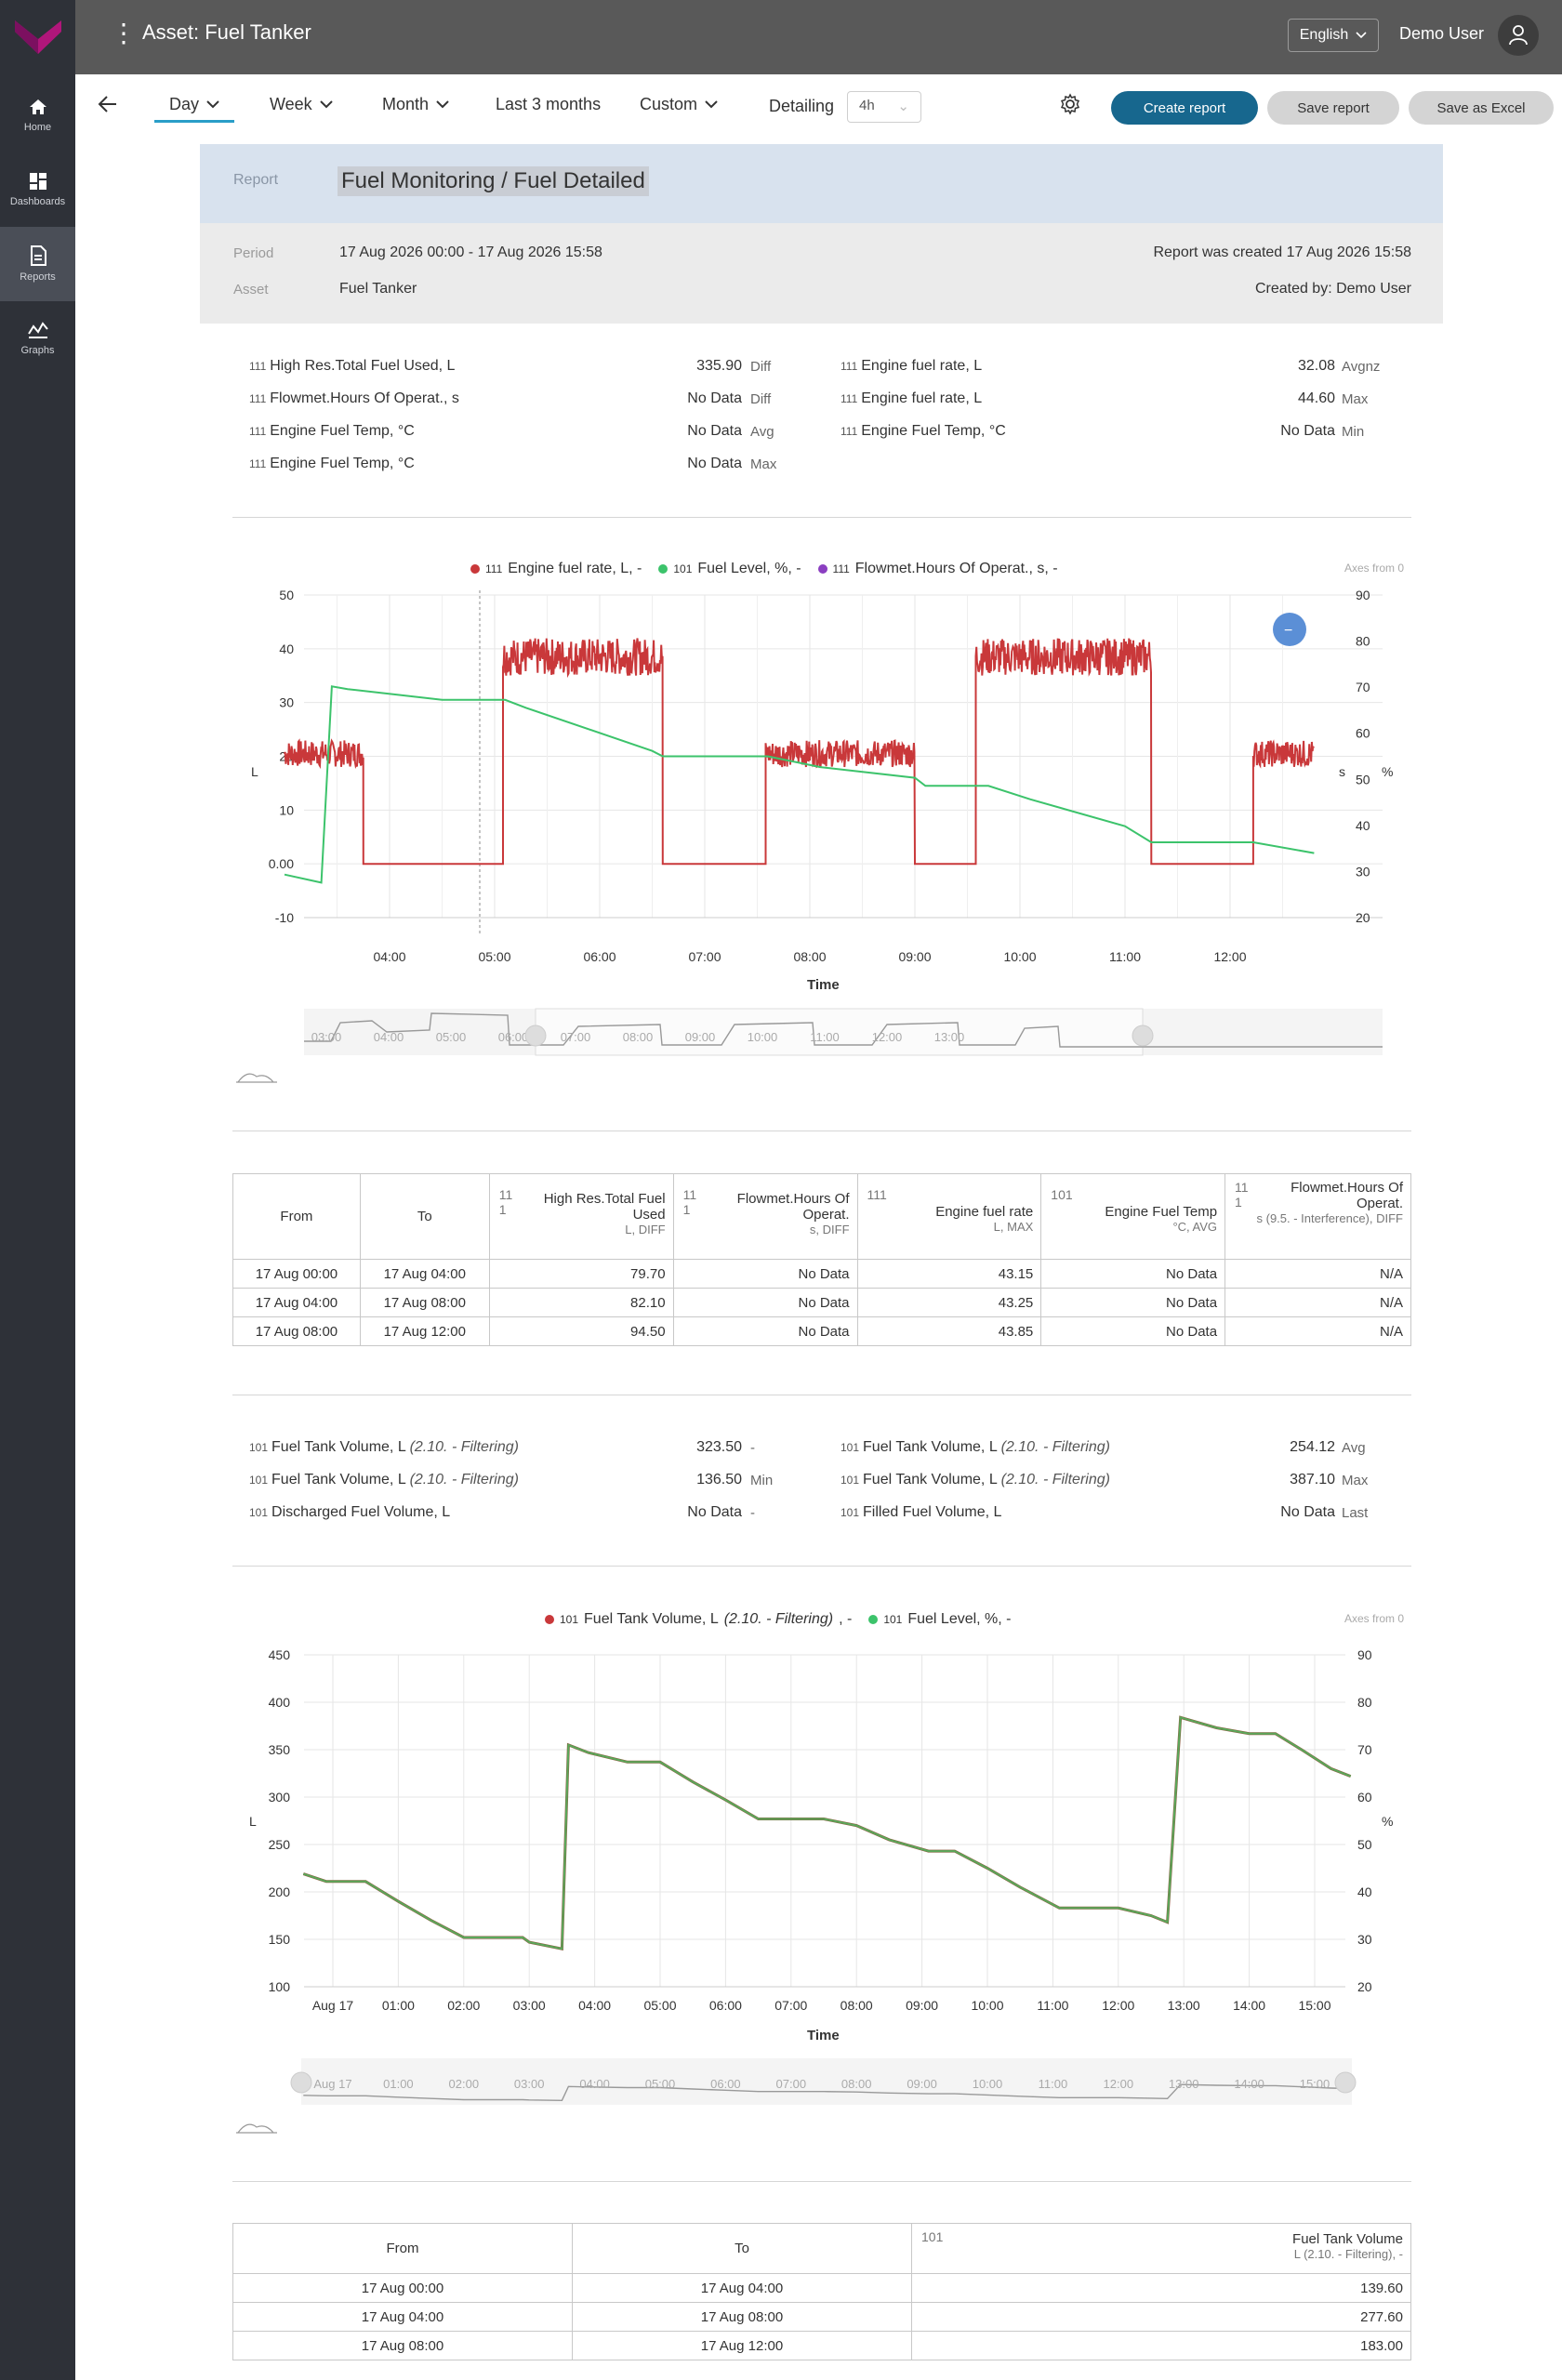  What do you see at coordinates (949, 1302) in the screenshot?
I see `table-cell: 43.25` at bounding box center [949, 1302].